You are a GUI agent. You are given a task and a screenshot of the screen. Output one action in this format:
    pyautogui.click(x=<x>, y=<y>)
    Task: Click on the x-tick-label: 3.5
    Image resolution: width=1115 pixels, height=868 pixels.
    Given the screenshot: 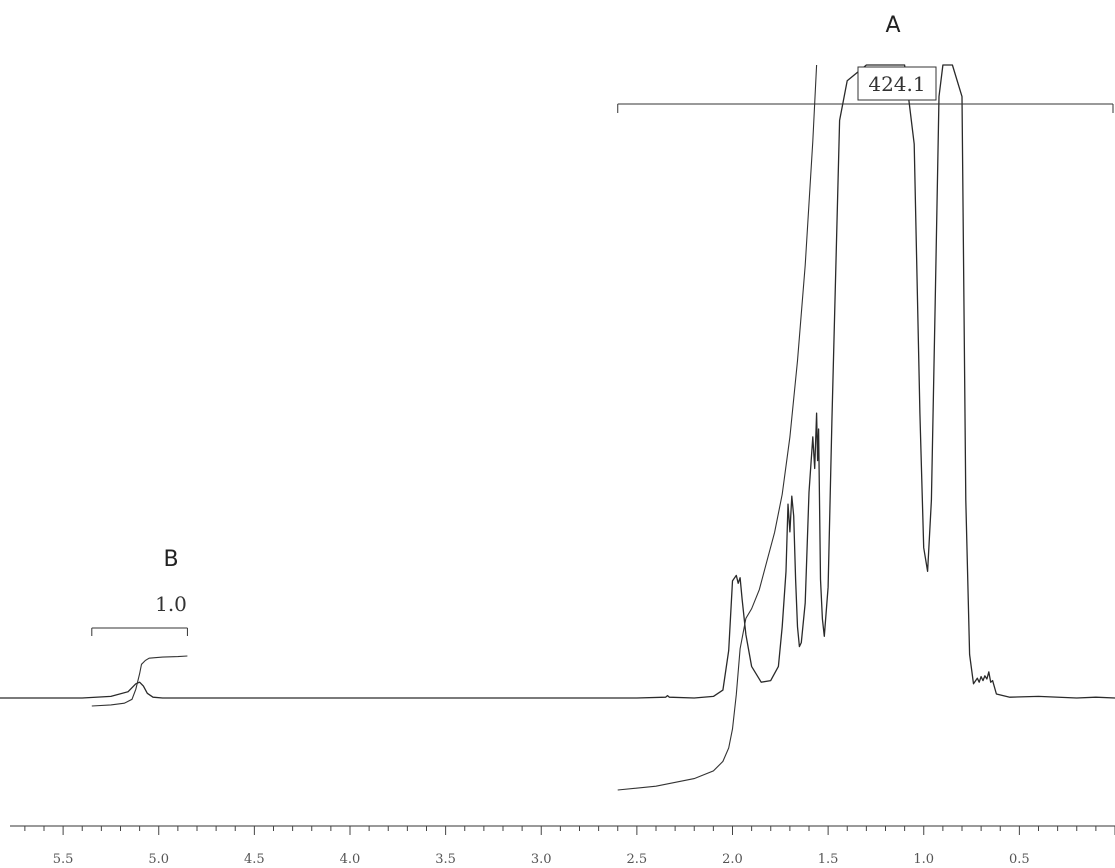 What is the action you would take?
    pyautogui.click(x=445, y=859)
    